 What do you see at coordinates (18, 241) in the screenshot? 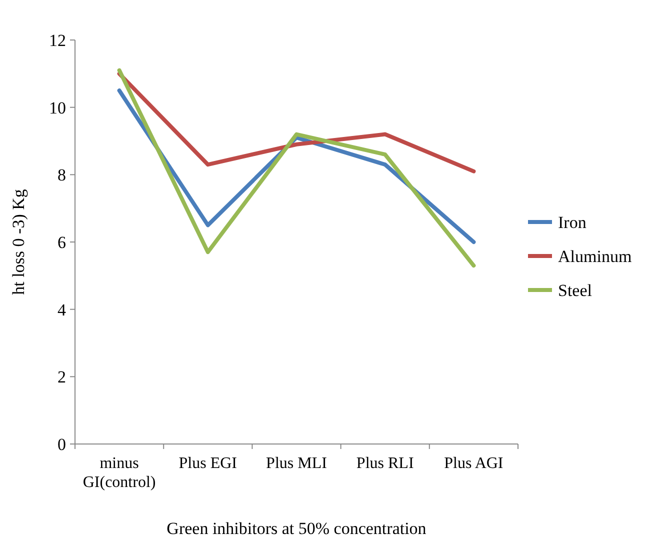
I see `y-axis-title: ht loss 0 -3) Kg` at bounding box center [18, 241].